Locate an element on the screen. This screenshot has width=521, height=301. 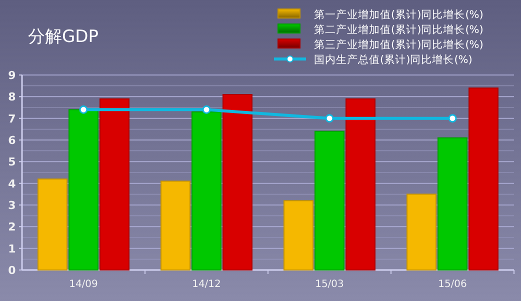
y-tick-label: 6 is located at coordinates (12, 140).